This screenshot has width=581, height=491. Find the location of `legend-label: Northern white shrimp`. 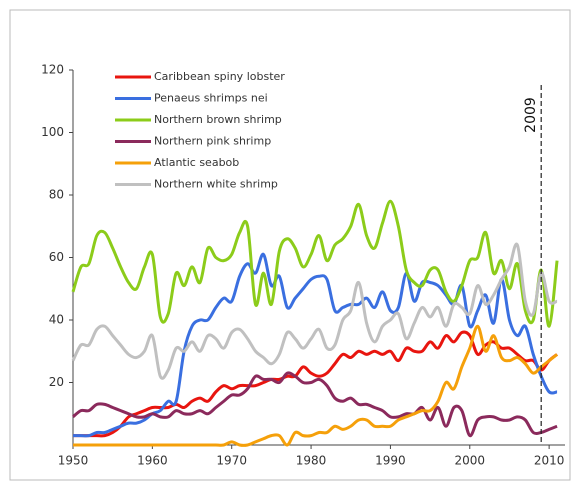

legend-label: Northern white shrimp is located at coordinates (216, 184).